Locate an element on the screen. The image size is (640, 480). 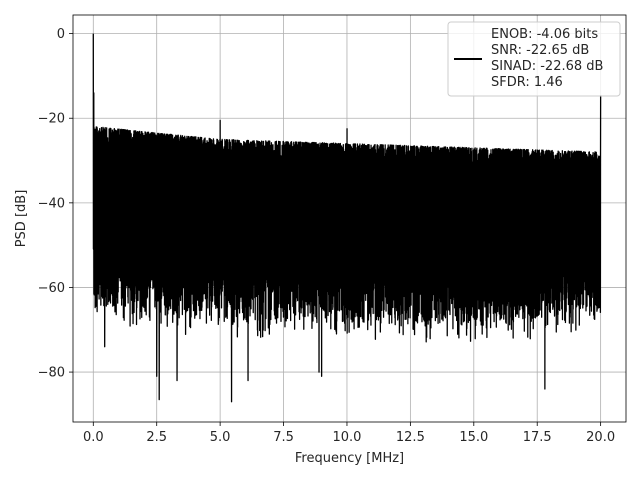
x-tick-label: 0.0 is located at coordinates (93, 437).